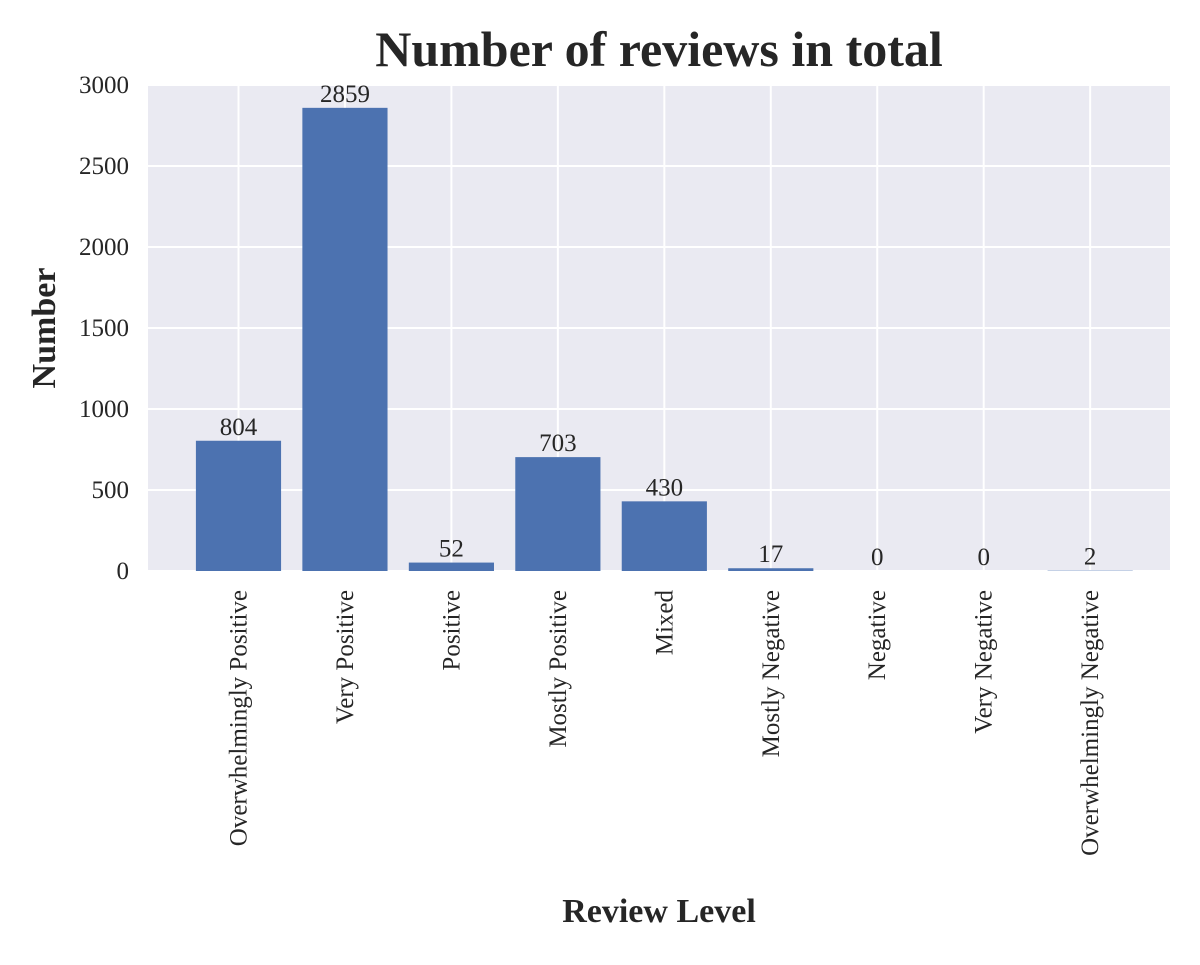 The height and width of the screenshot is (965, 1200). What do you see at coordinates (104, 247) in the screenshot?
I see `y-tick-label-4: 2000` at bounding box center [104, 247].